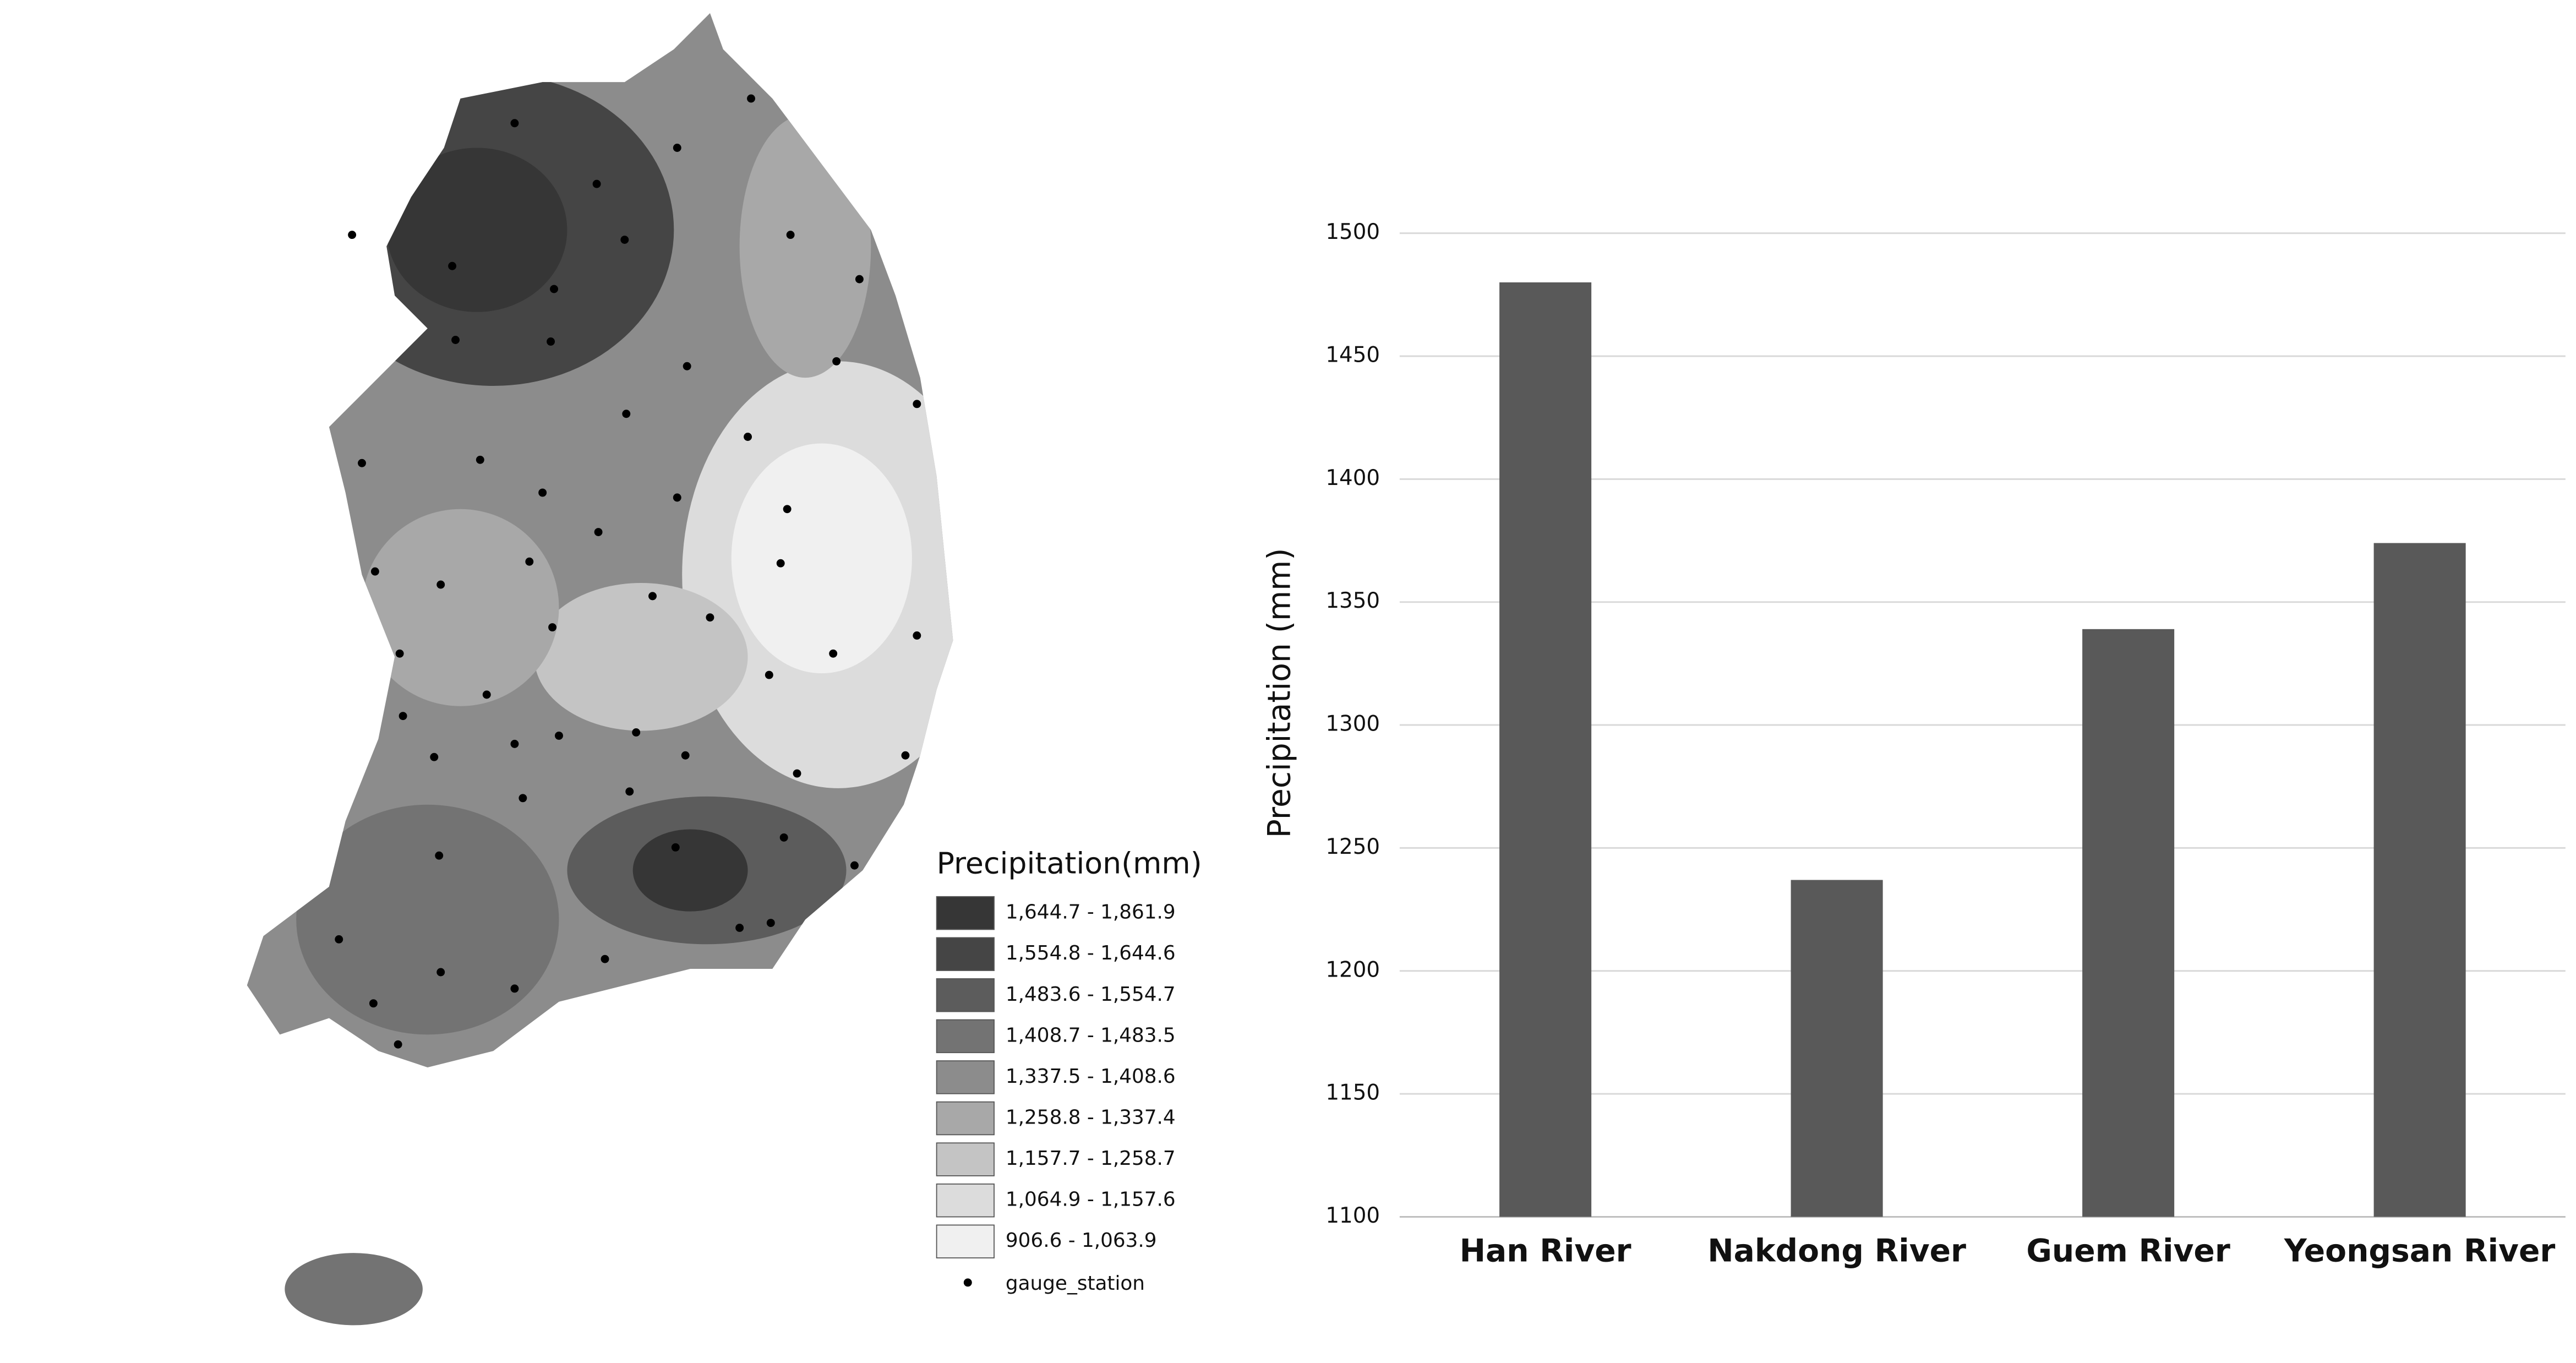  Describe the element at coordinates (1353, 601) in the screenshot. I see `y-tick-label: 1350` at that location.